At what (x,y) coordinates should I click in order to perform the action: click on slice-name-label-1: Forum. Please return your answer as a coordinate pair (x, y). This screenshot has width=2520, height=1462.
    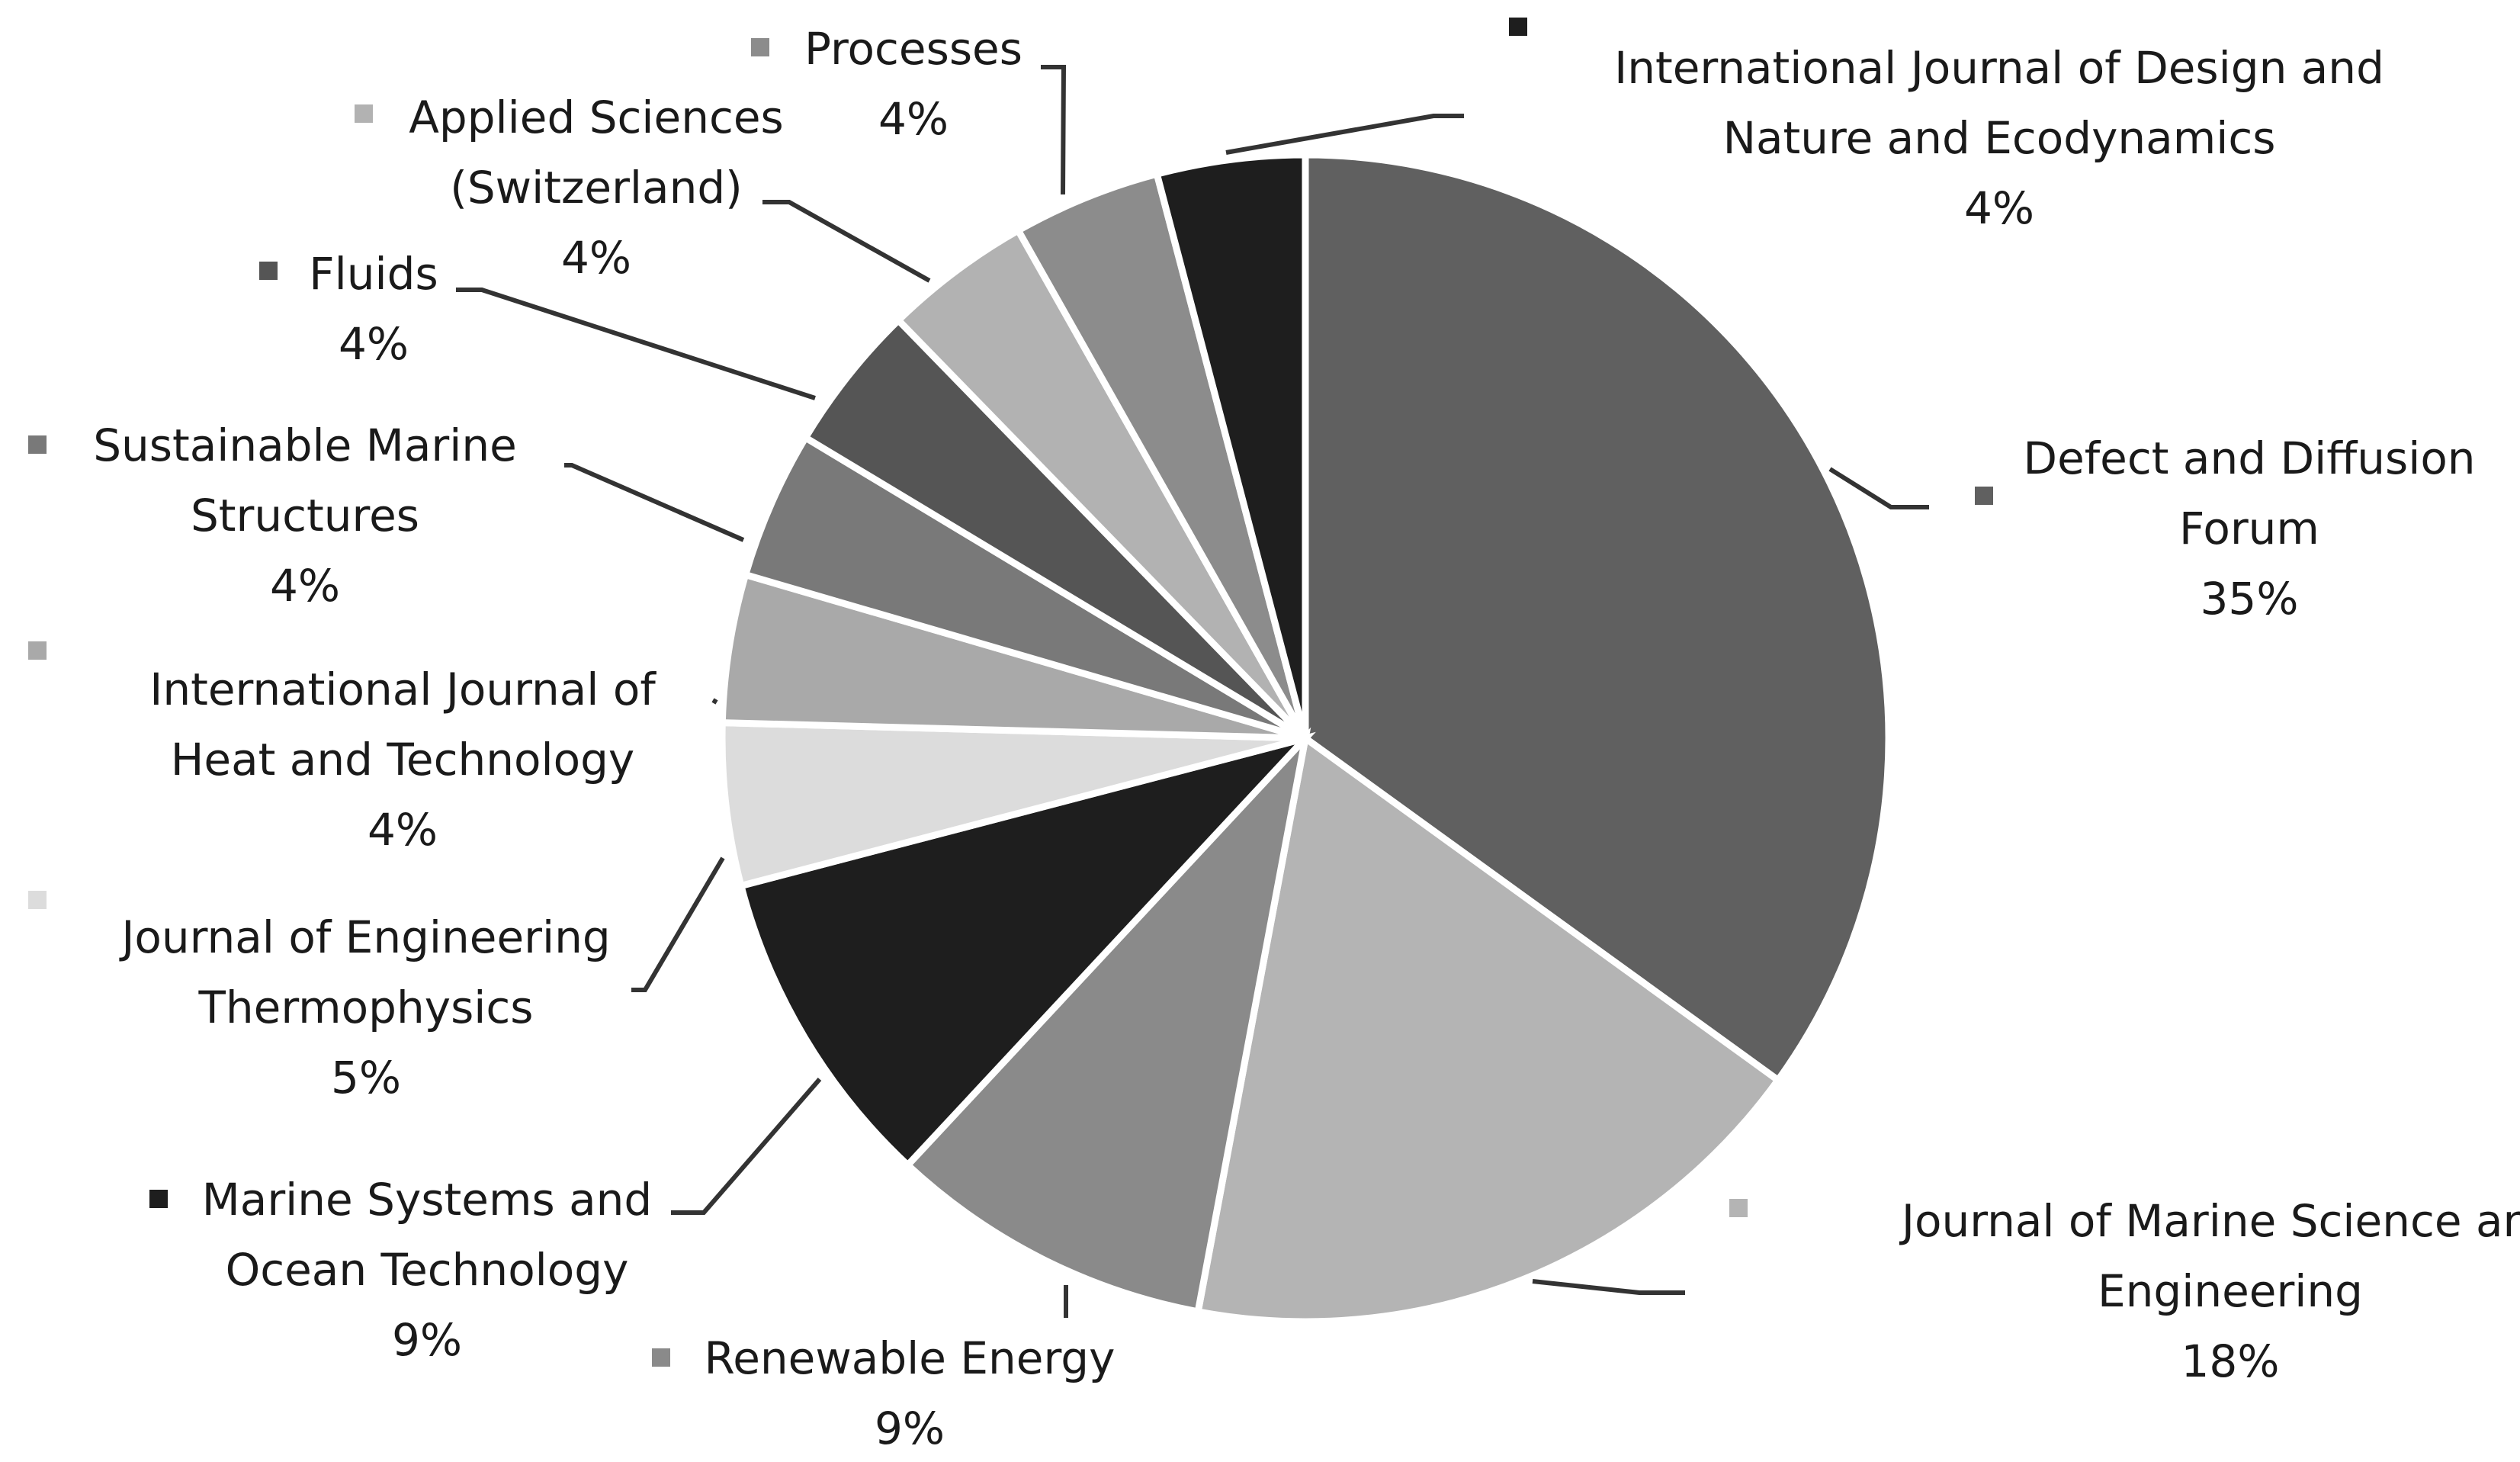
    Looking at the image, I should click on (2249, 528).